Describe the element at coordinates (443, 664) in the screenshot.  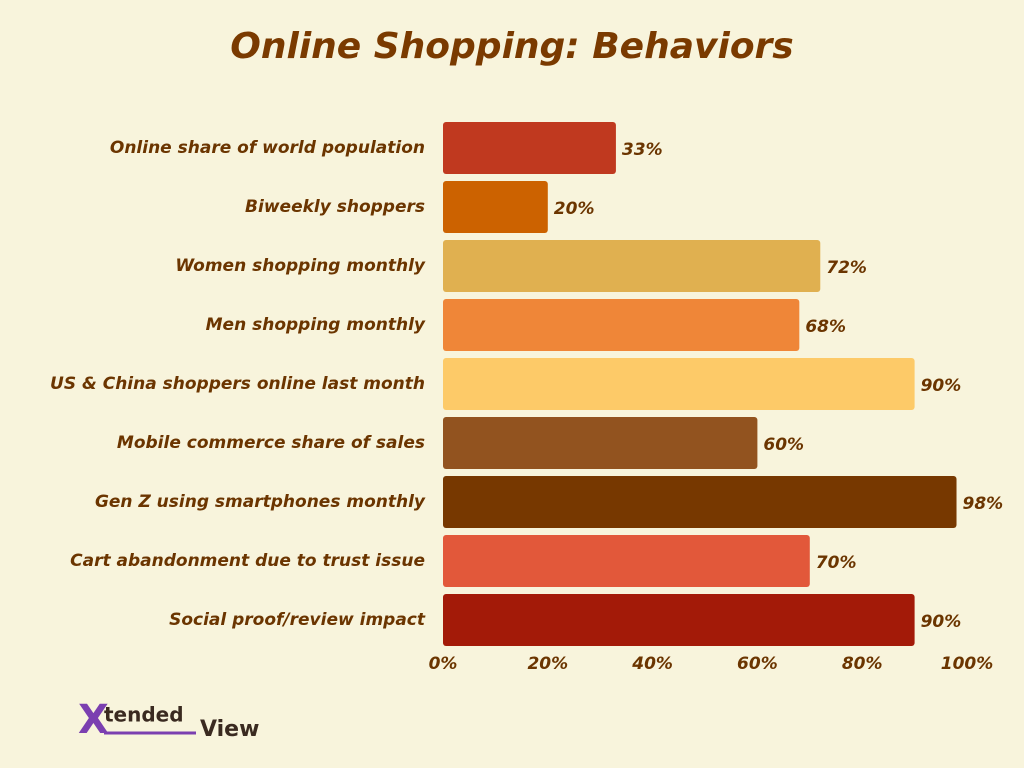
I see `x-tick-label: 0%` at that location.